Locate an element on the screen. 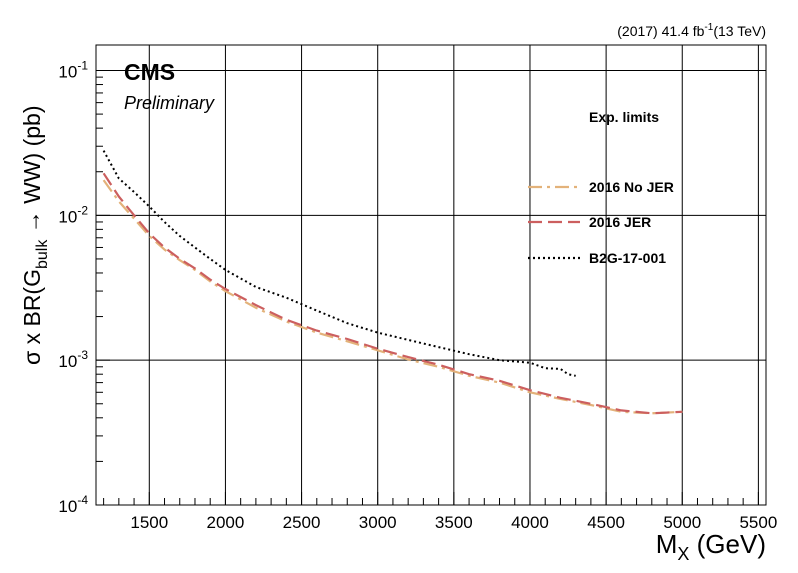  y-axis-title: σ x BR(Gbulk → WW) (pb) is located at coordinates (35, 236).